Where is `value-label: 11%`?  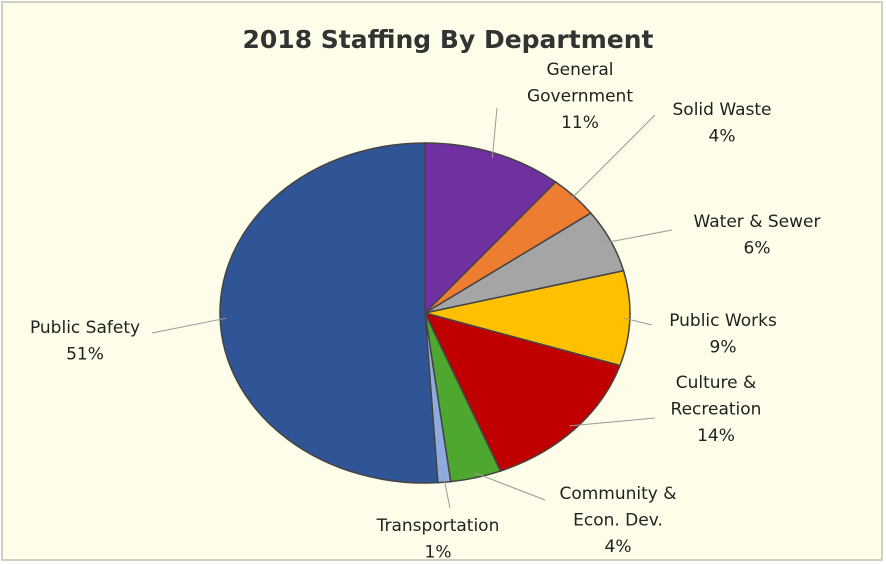 value-label: 11% is located at coordinates (580, 123).